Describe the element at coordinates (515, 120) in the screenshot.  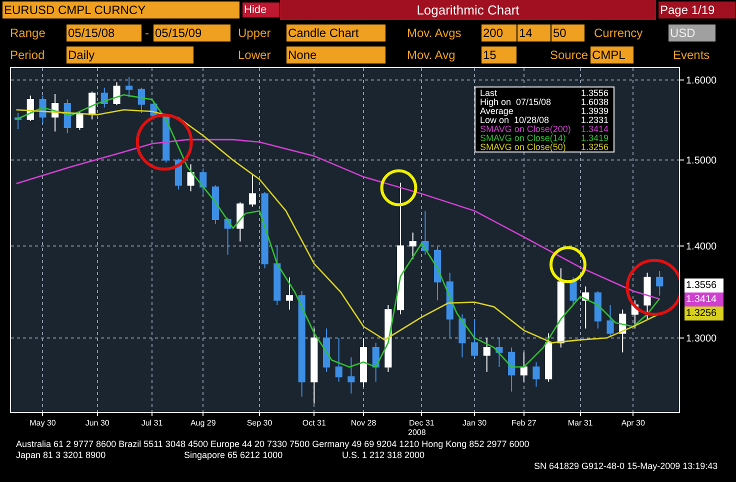
I see `annotation: Low on 10/28/08` at that location.